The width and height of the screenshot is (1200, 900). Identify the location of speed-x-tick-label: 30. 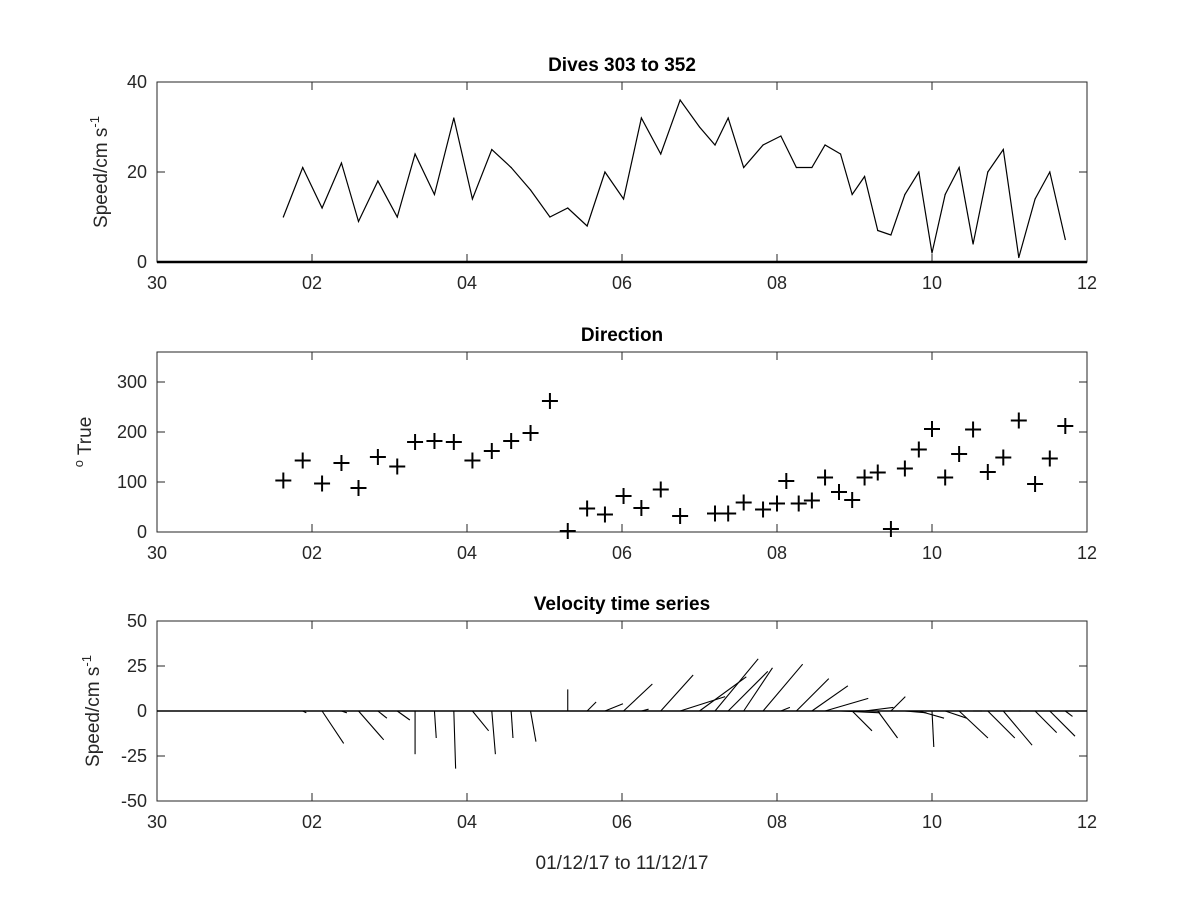
(157, 283).